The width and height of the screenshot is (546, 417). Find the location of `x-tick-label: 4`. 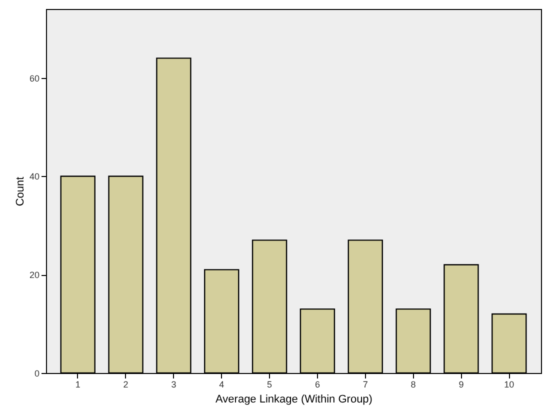

x-tick-label: 4 is located at coordinates (221, 385).